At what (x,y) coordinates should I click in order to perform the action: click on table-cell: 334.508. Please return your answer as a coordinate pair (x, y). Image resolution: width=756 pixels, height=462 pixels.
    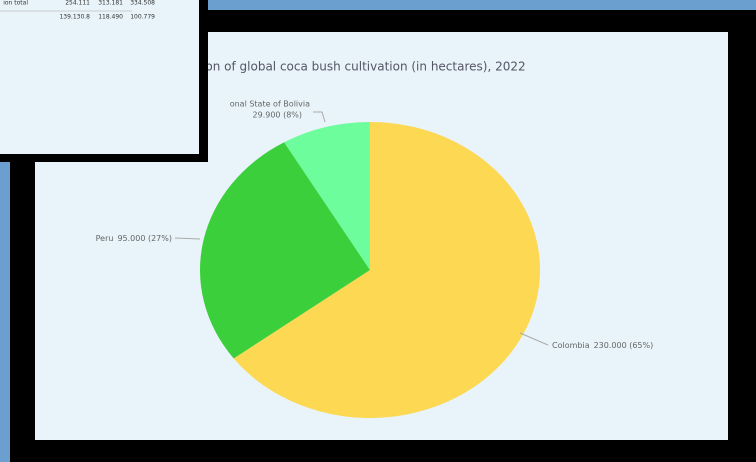
    Looking at the image, I should click on (142, 3).